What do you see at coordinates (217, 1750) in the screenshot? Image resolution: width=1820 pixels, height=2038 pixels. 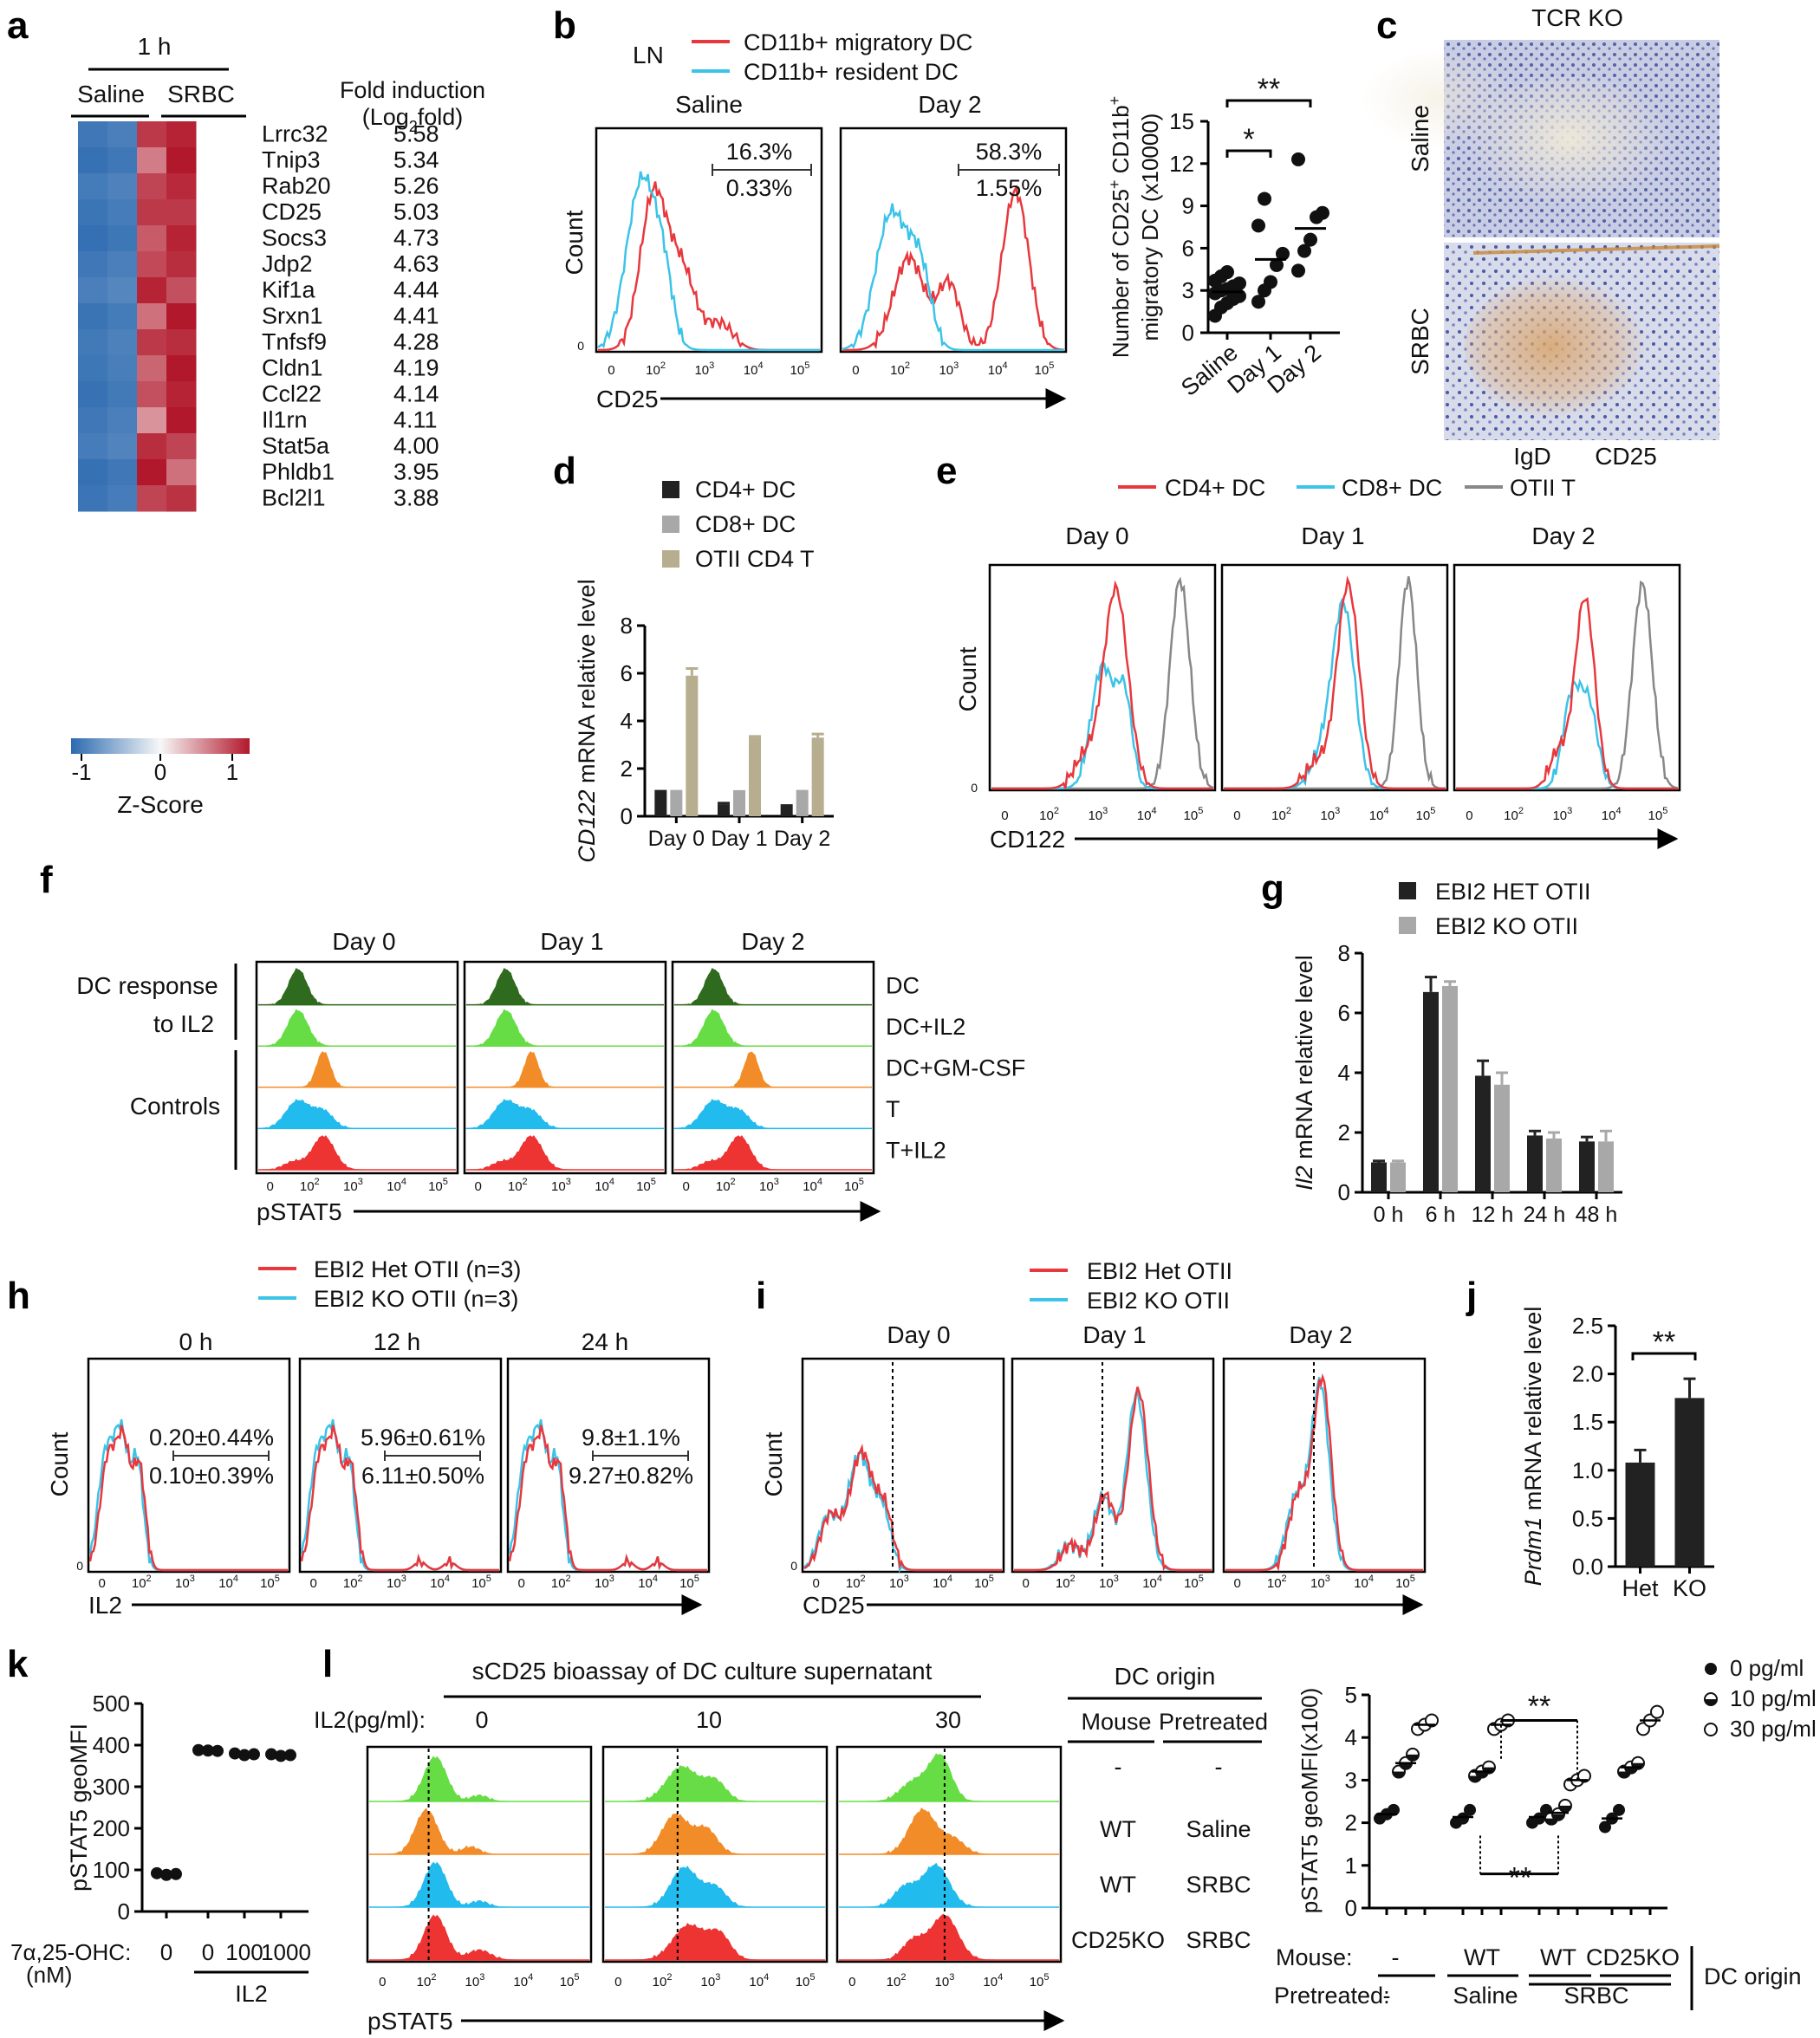 I see `k-point` at bounding box center [217, 1750].